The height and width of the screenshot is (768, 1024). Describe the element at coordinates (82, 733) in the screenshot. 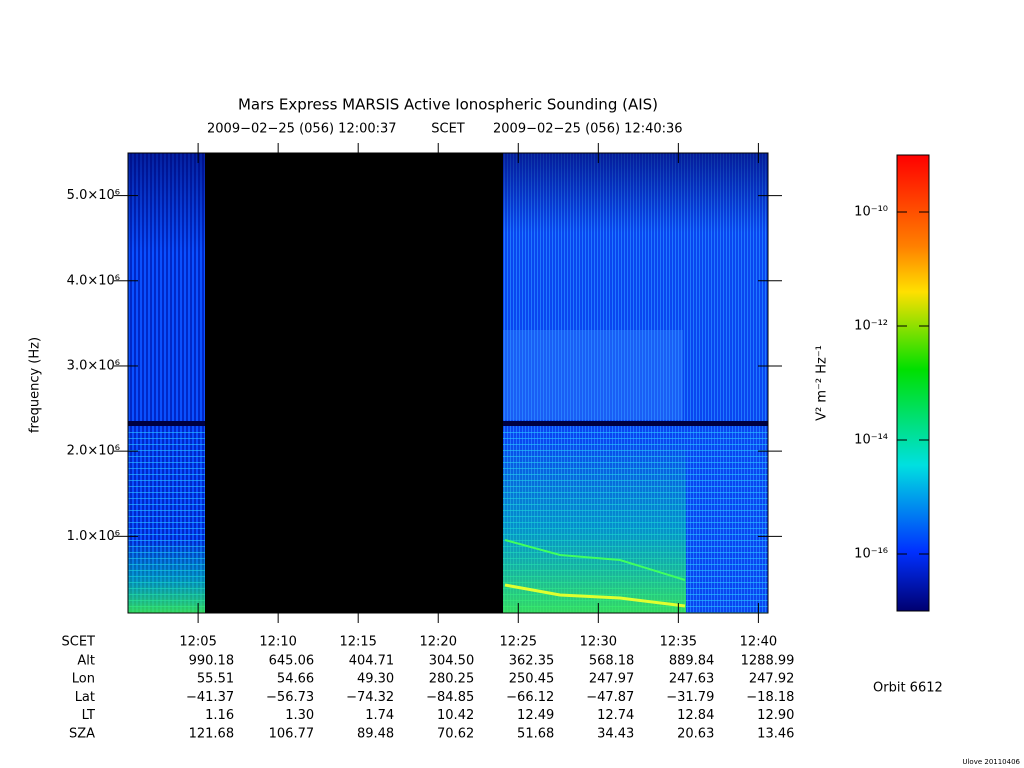

I see `ephemeris-row-label: SZA` at that location.